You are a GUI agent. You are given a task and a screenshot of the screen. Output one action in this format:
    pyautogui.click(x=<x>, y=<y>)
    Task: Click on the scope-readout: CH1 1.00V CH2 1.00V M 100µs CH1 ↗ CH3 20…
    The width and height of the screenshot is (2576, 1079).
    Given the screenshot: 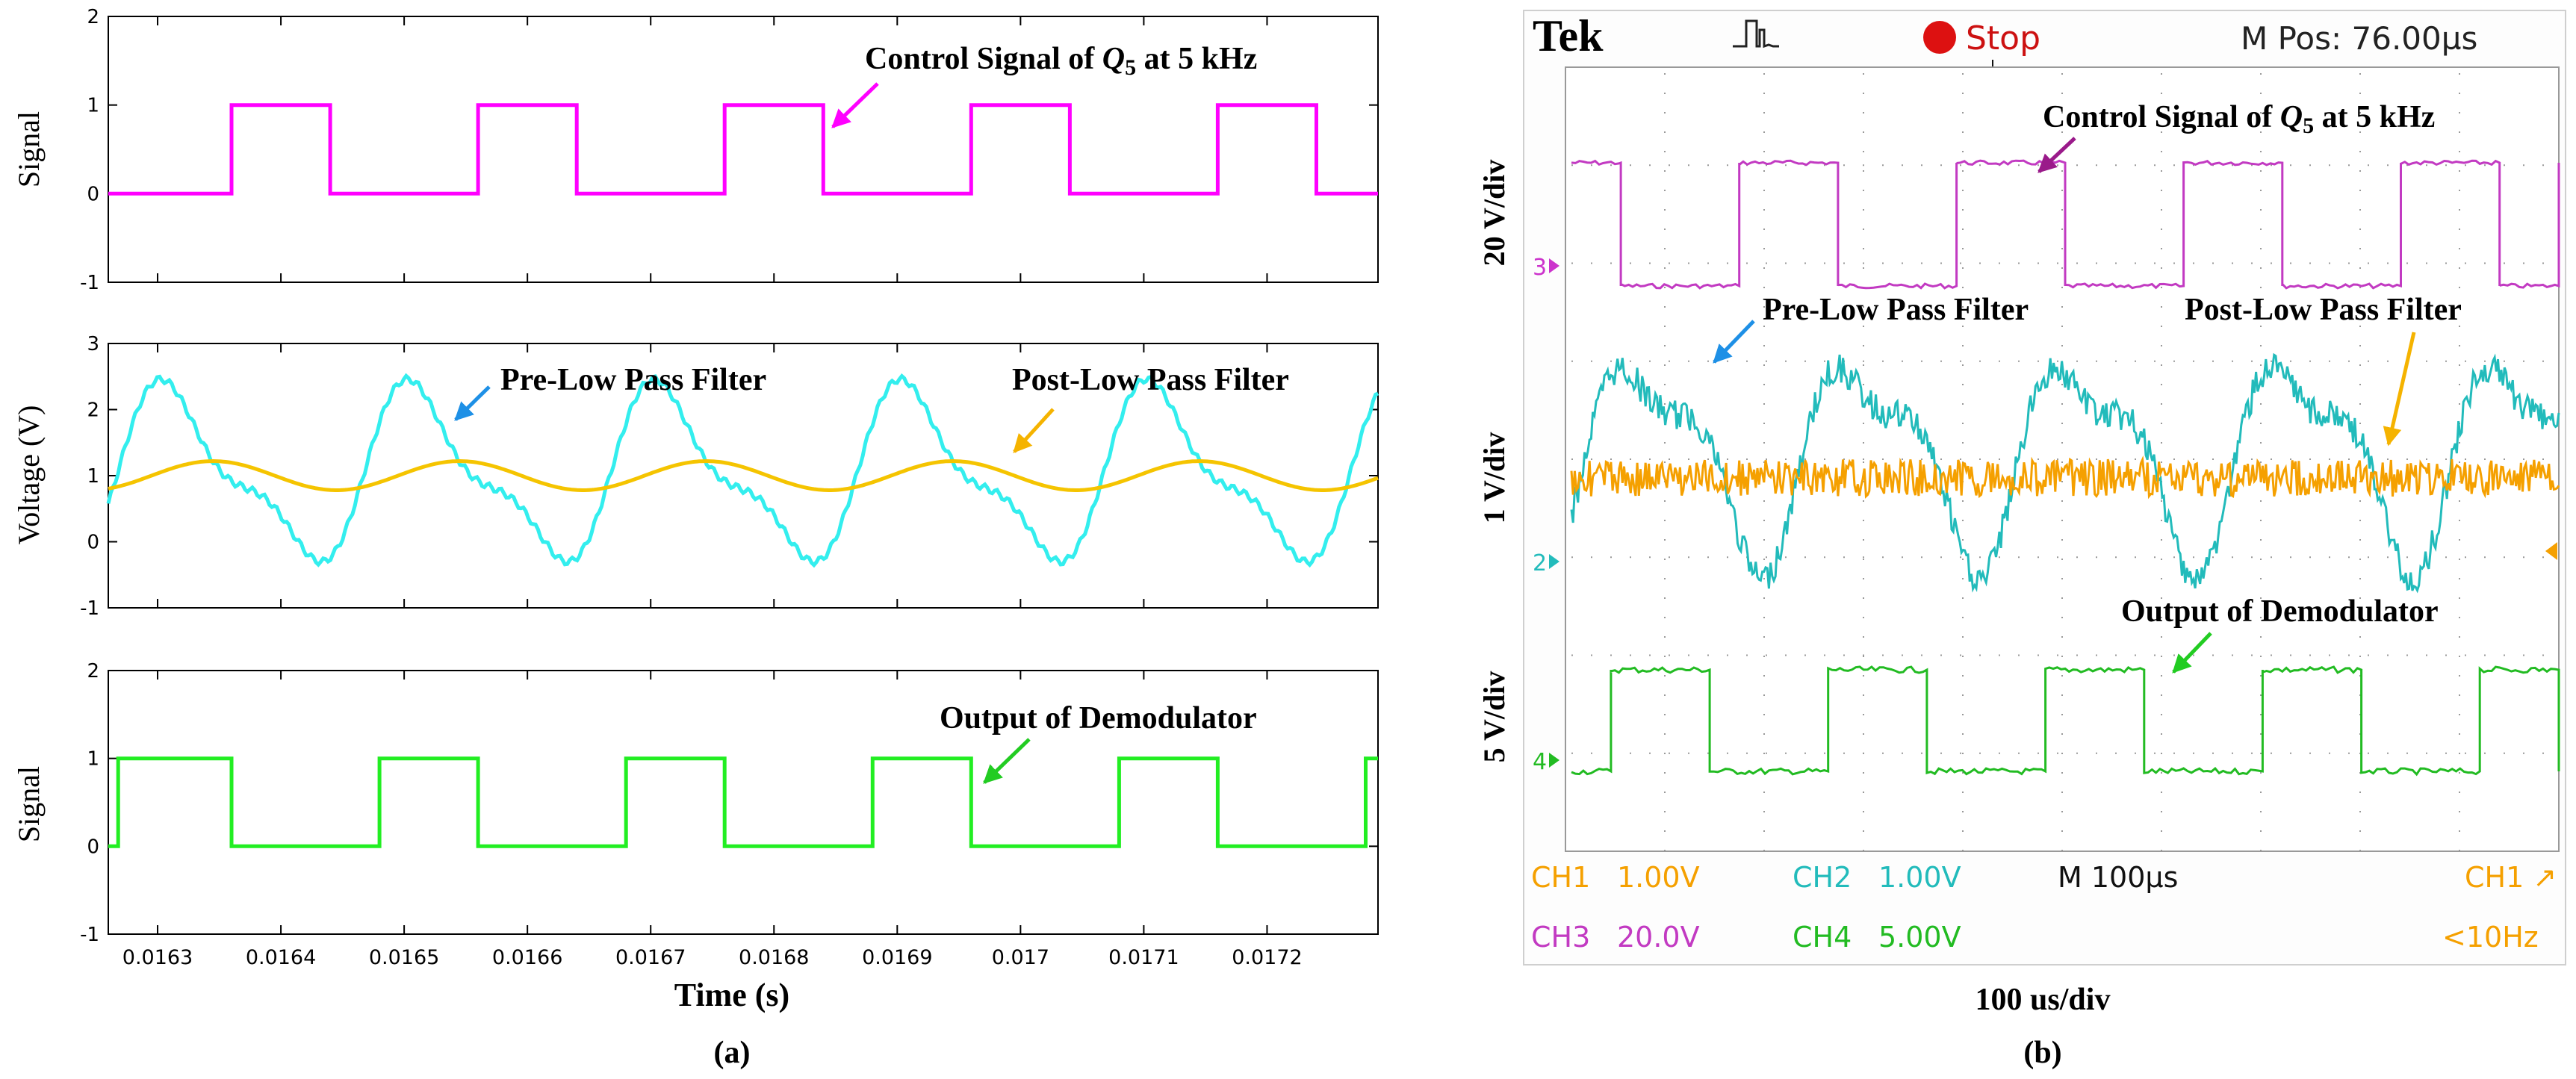 What is the action you would take?
    pyautogui.click(x=2044, y=908)
    